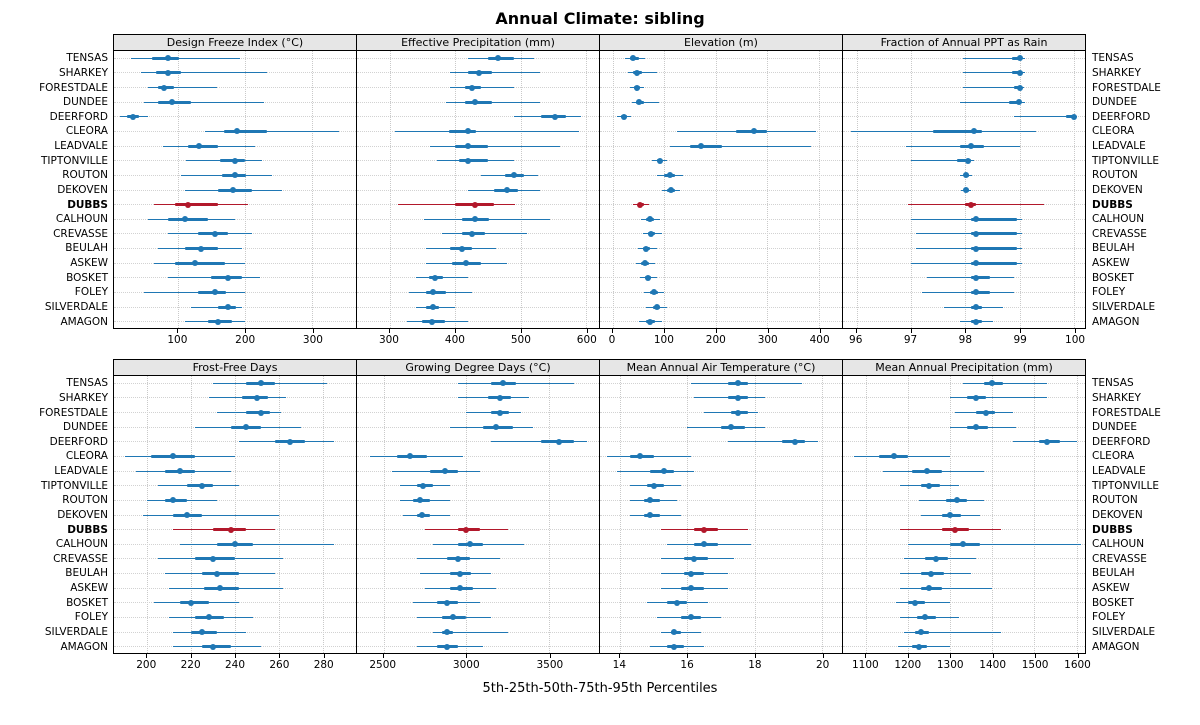 This screenshot has height=725, width=1200. What do you see at coordinates (87, 277) in the screenshot?
I see `site-label-bosket: BOSKET` at bounding box center [87, 277].